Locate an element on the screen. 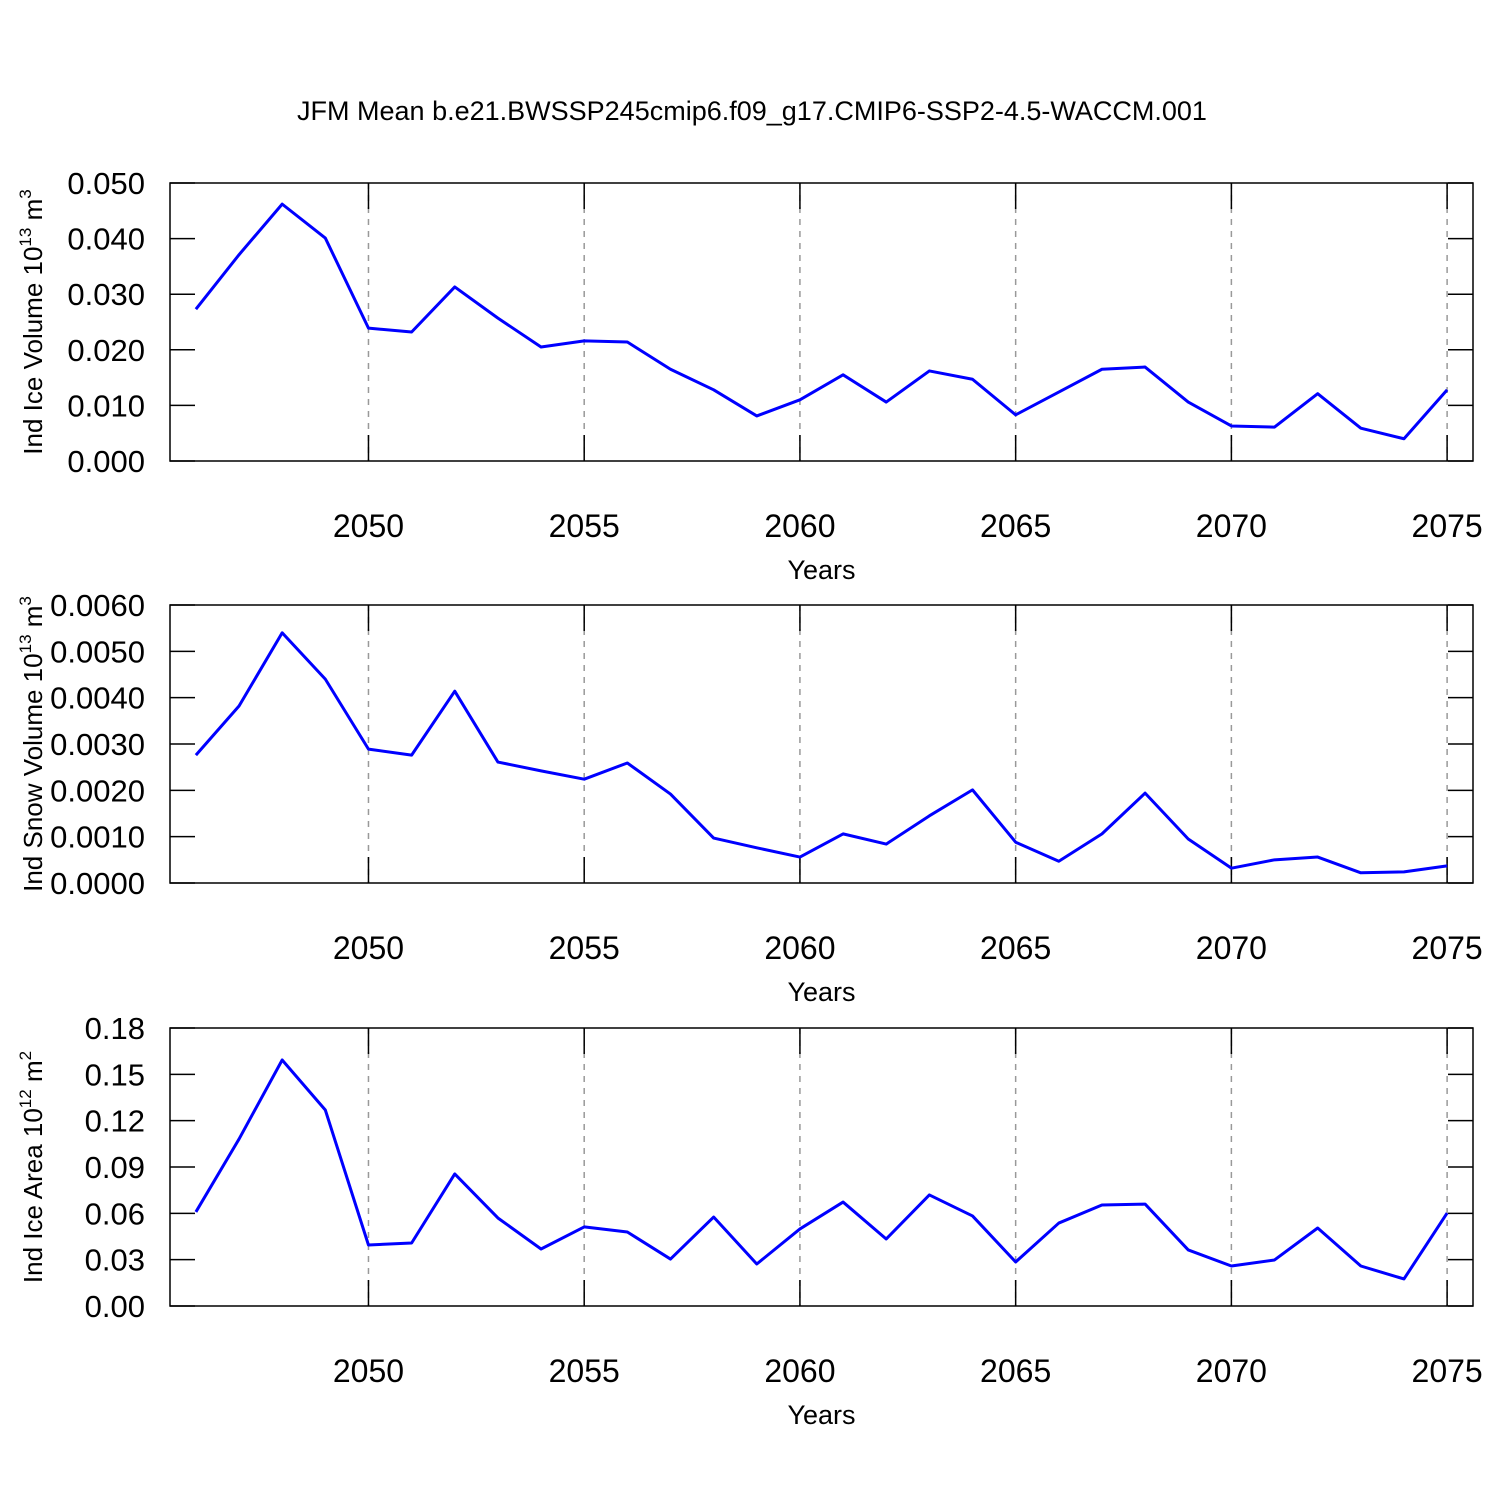  y-tick-label: 0.12 is located at coordinates (115, 1121).